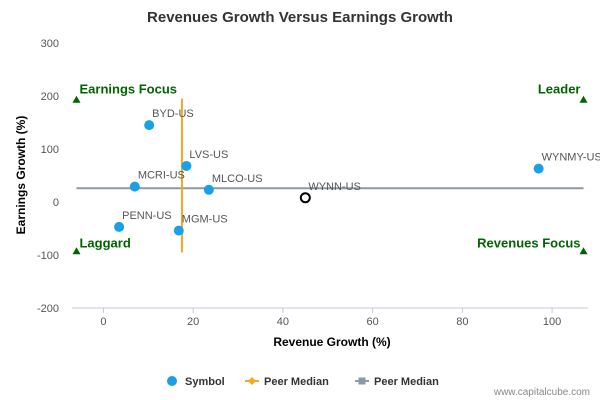 Image resolution: width=600 pixels, height=400 pixels. What do you see at coordinates (208, 155) in the screenshot?
I see `data-point-label: LVS-US` at bounding box center [208, 155].